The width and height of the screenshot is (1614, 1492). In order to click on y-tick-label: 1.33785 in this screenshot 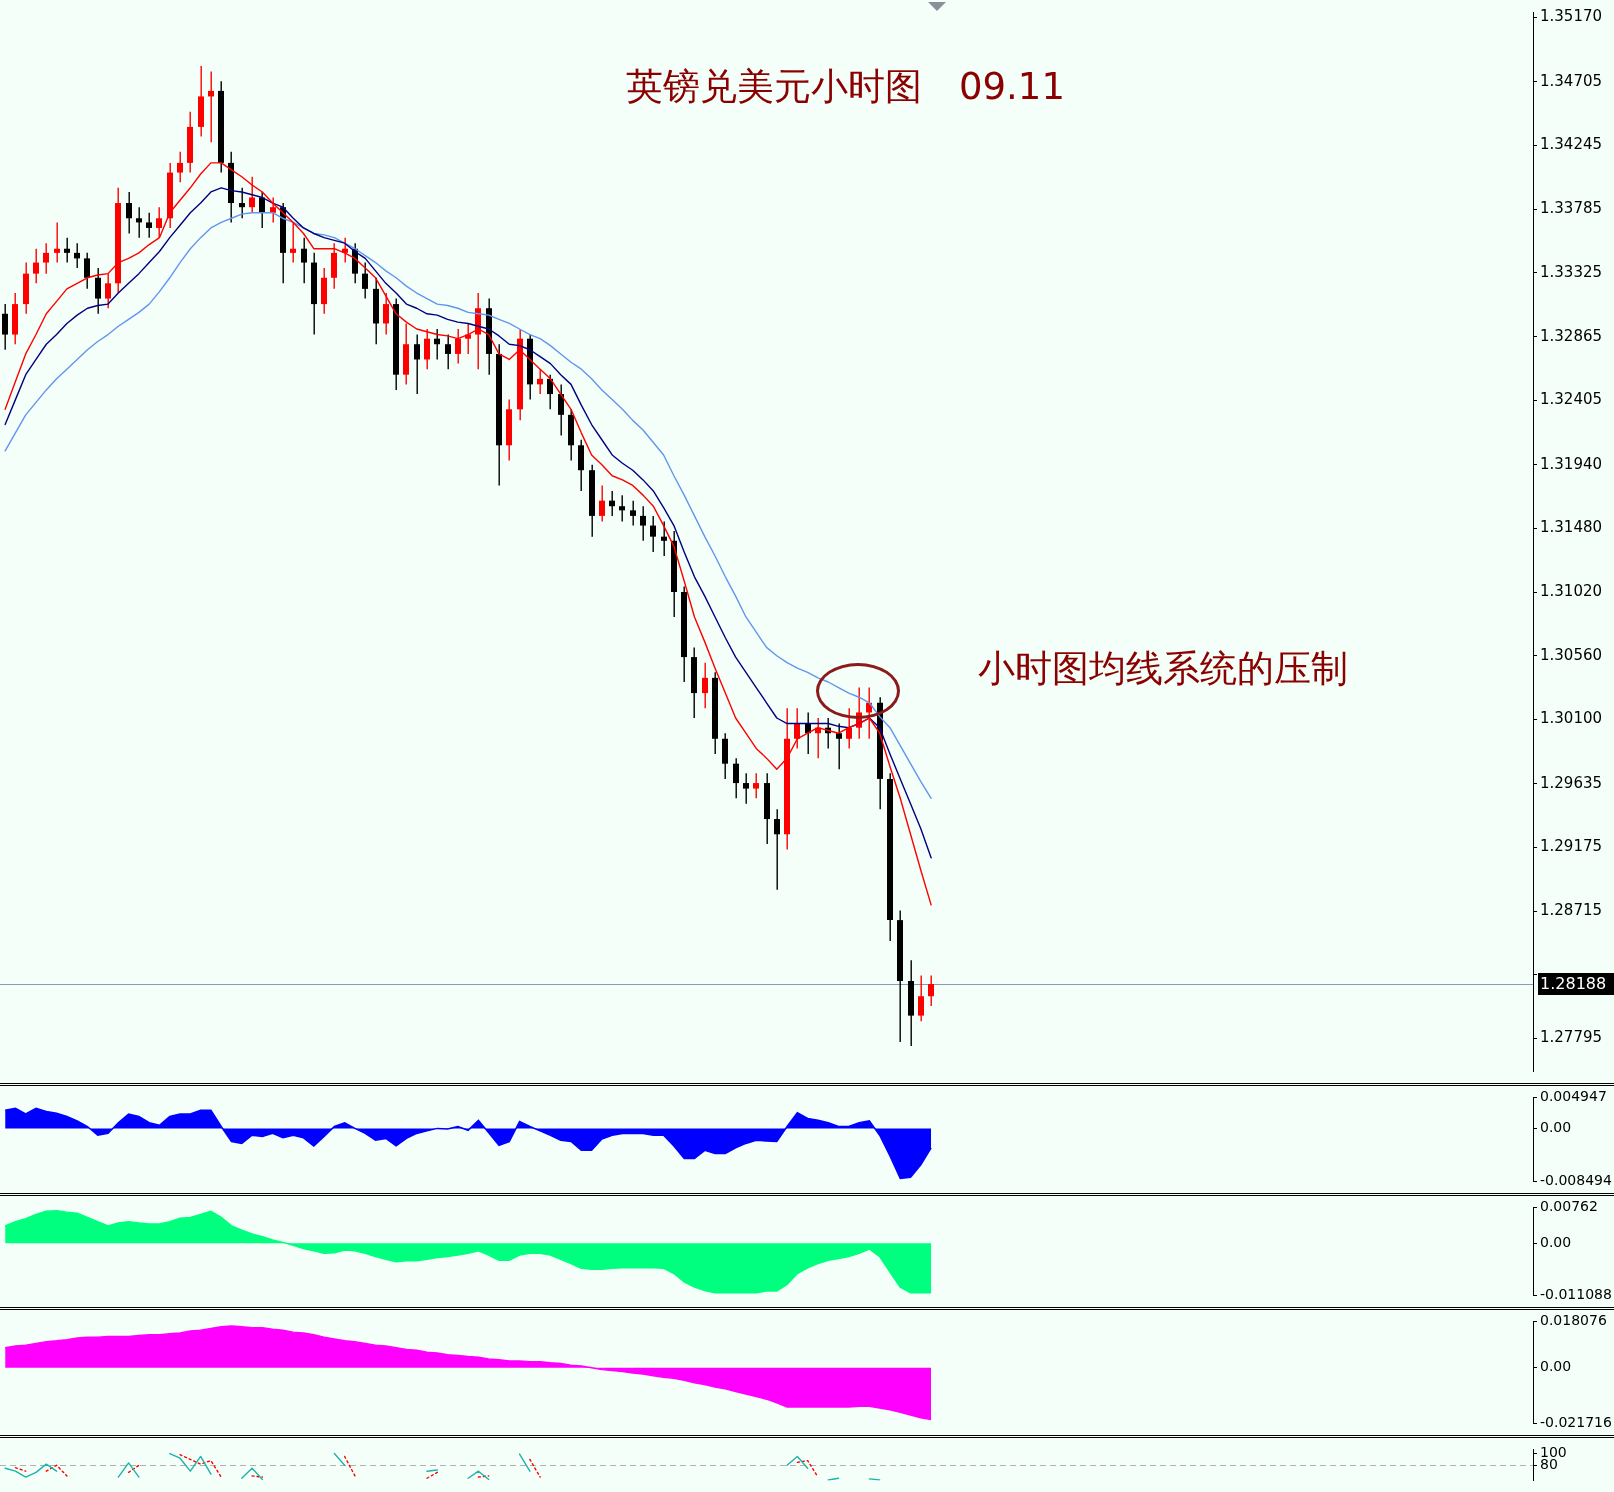, I will do `click(1571, 208)`.